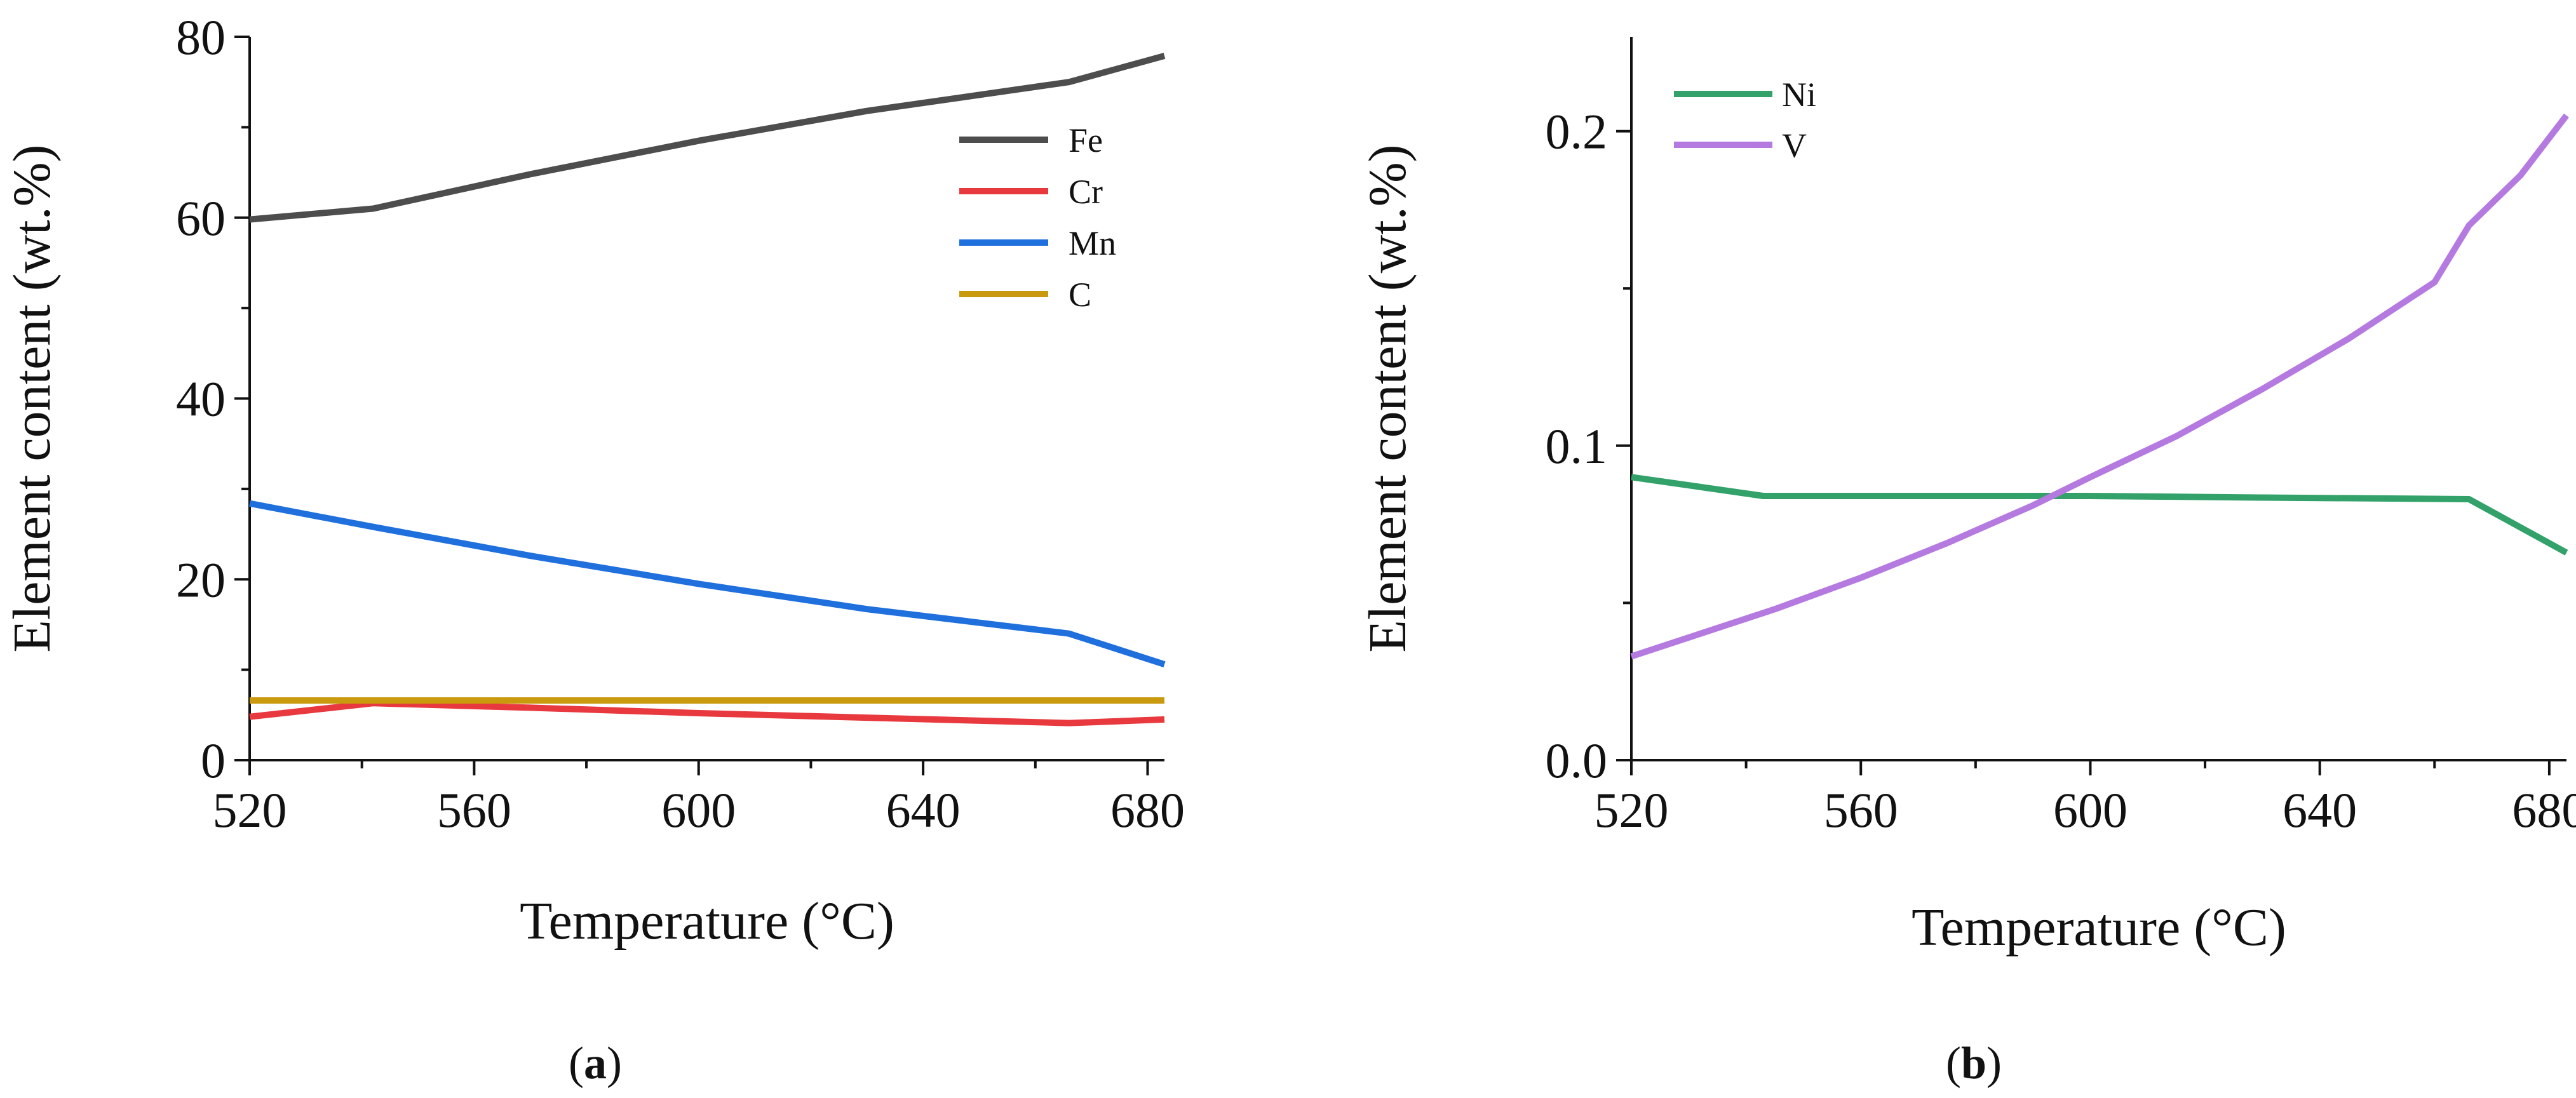  I want to click on y-tick-label: 60, so click(201, 218).